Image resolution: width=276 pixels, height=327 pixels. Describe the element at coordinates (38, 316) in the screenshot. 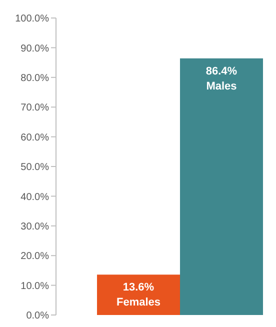

I see `y-tick-label: 0.0%` at that location.